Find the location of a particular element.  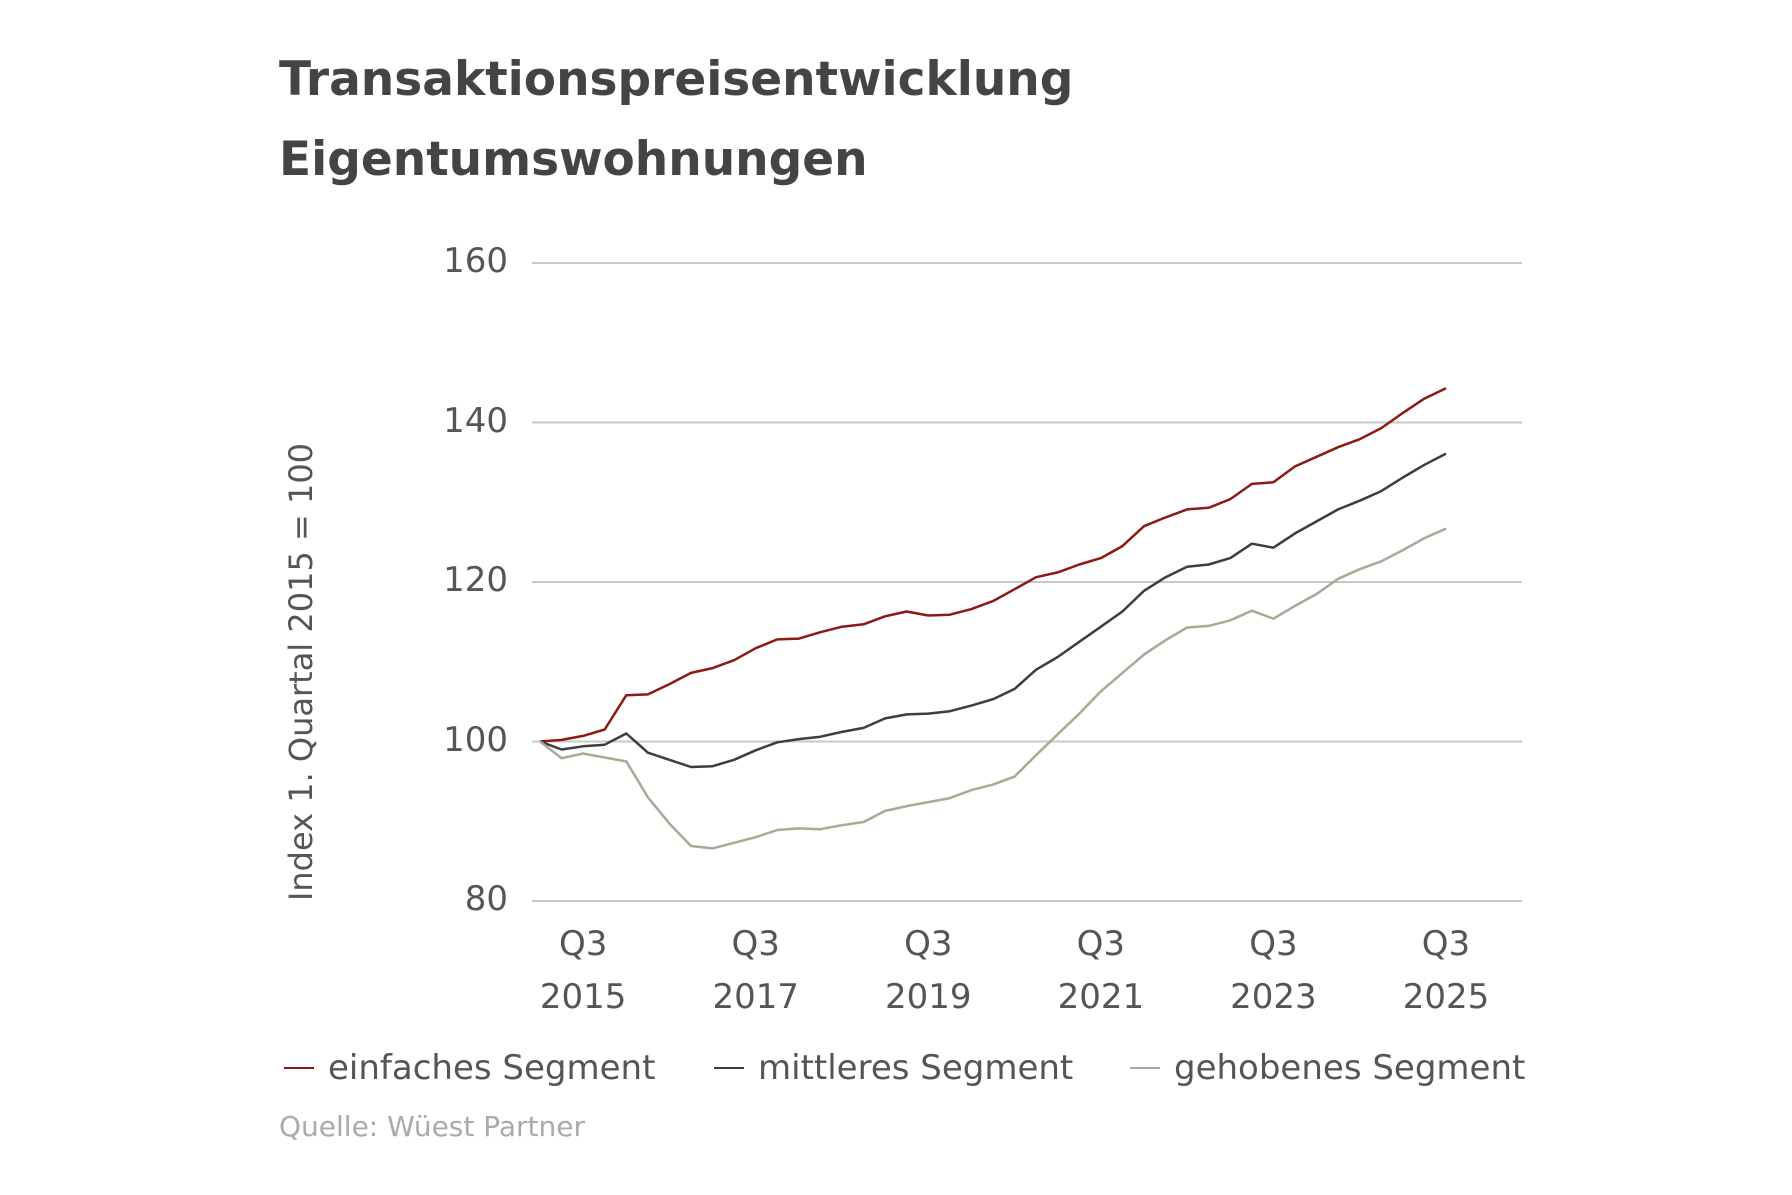

y-tick-label: 120 is located at coordinates (475, 580).